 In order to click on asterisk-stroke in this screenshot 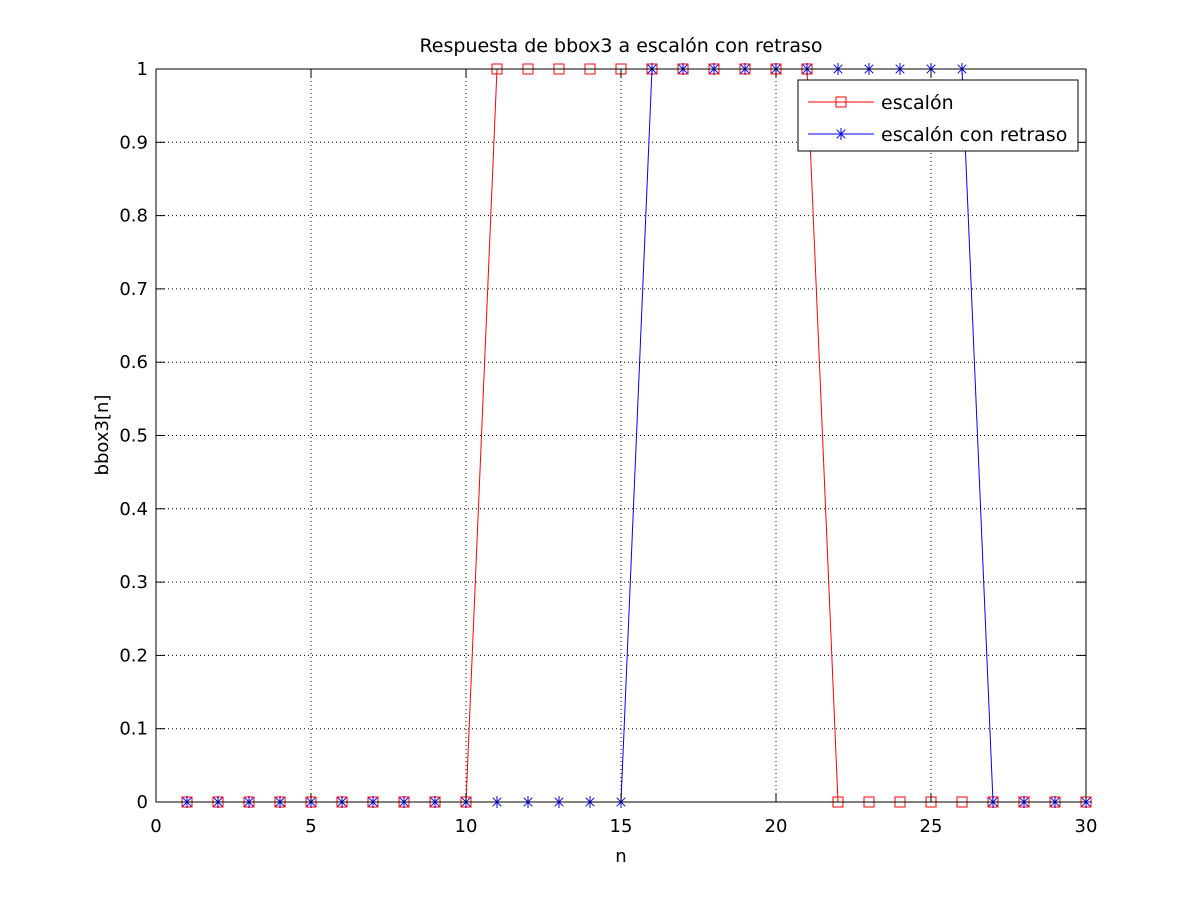, I will do `click(841, 134)`.